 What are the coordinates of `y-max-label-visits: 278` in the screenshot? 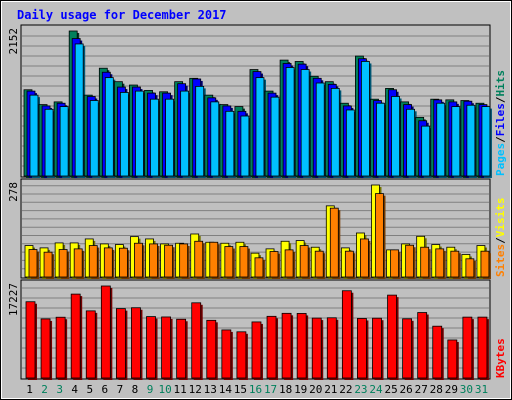 It's located at (13, 192).